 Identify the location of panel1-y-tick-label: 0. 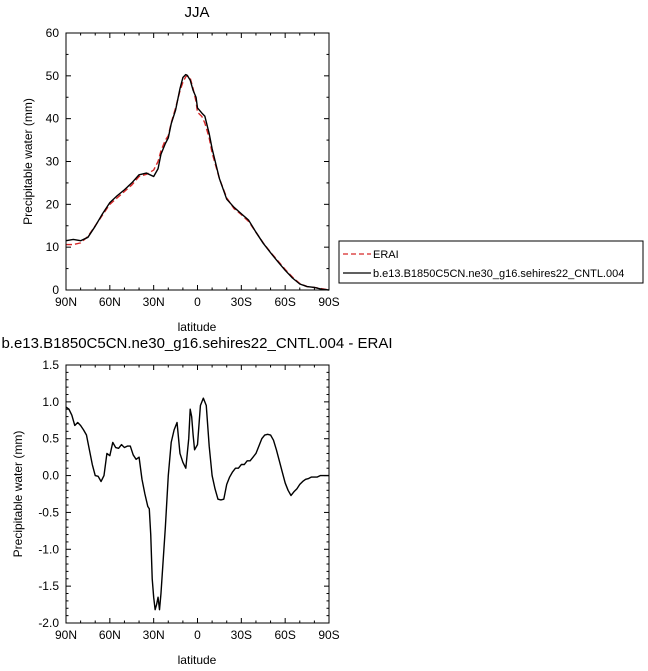
(55, 290).